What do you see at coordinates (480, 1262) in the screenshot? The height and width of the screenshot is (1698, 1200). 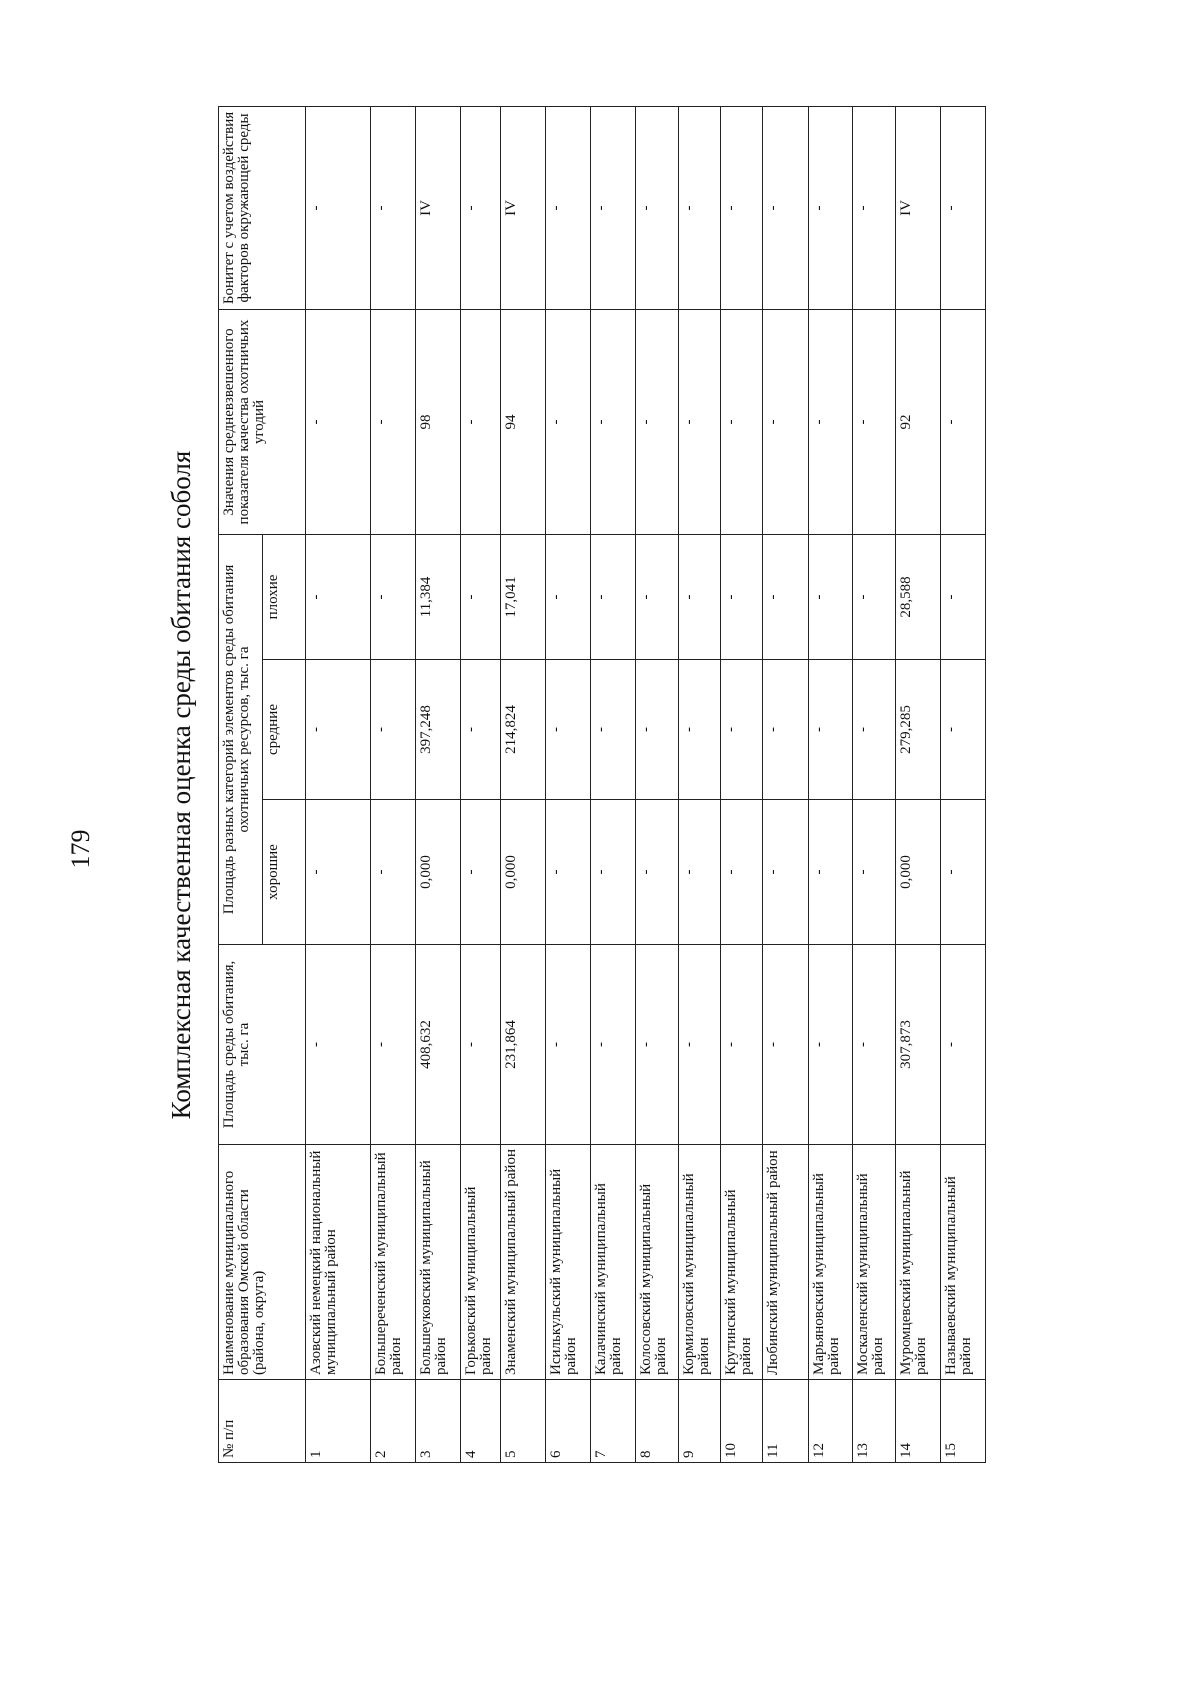 I see `district-name-cell: Горьковский муниципальный район` at bounding box center [480, 1262].